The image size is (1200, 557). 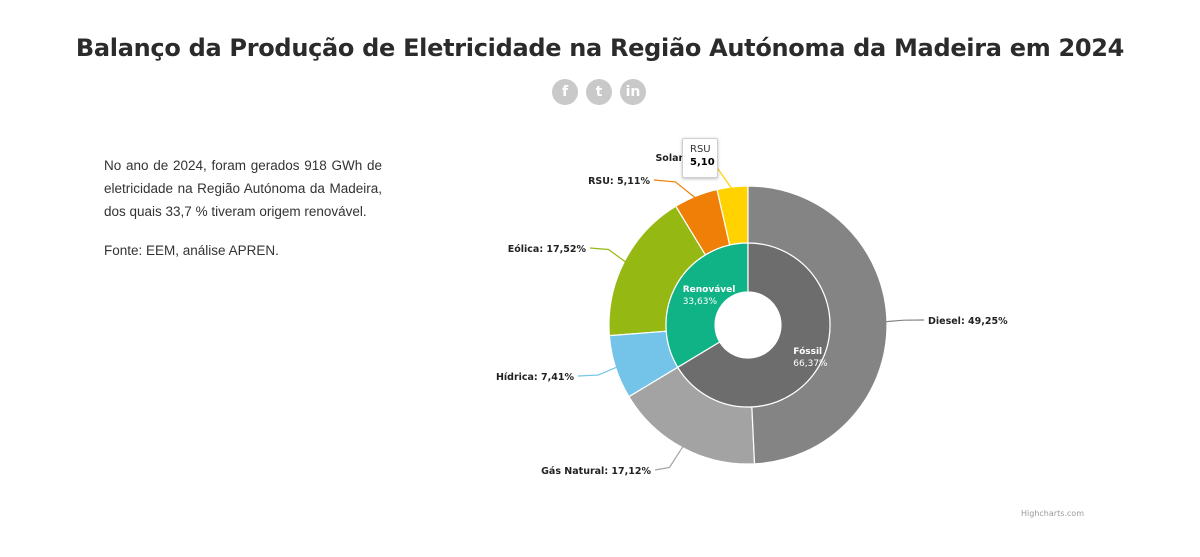 I want to click on facebook-icon: f, so click(x=565, y=92).